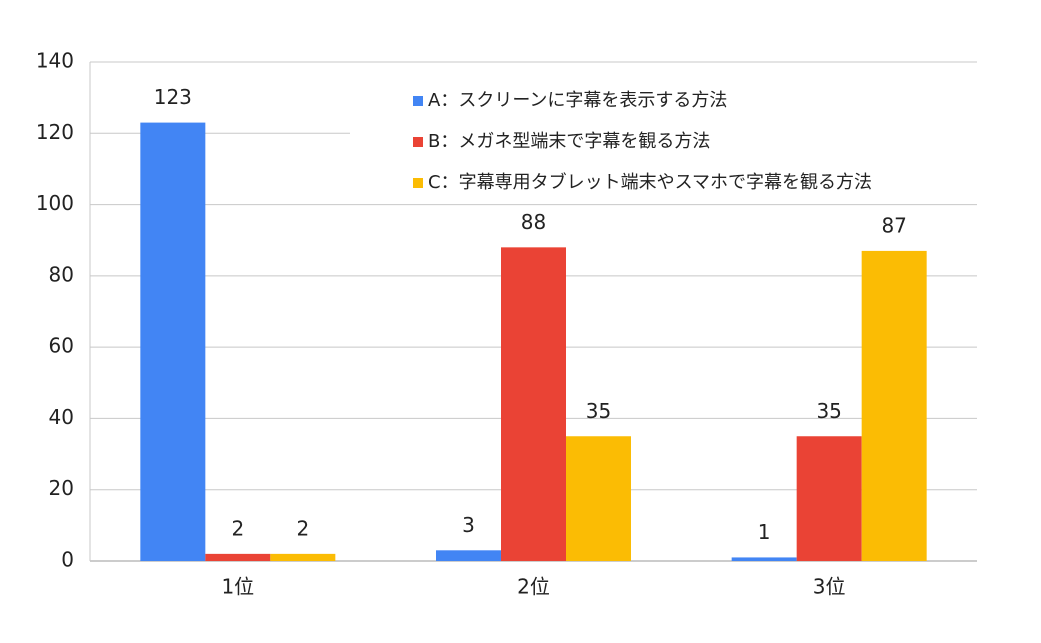  What do you see at coordinates (55, 203) in the screenshot?
I see `y-tick-label: 100` at bounding box center [55, 203].